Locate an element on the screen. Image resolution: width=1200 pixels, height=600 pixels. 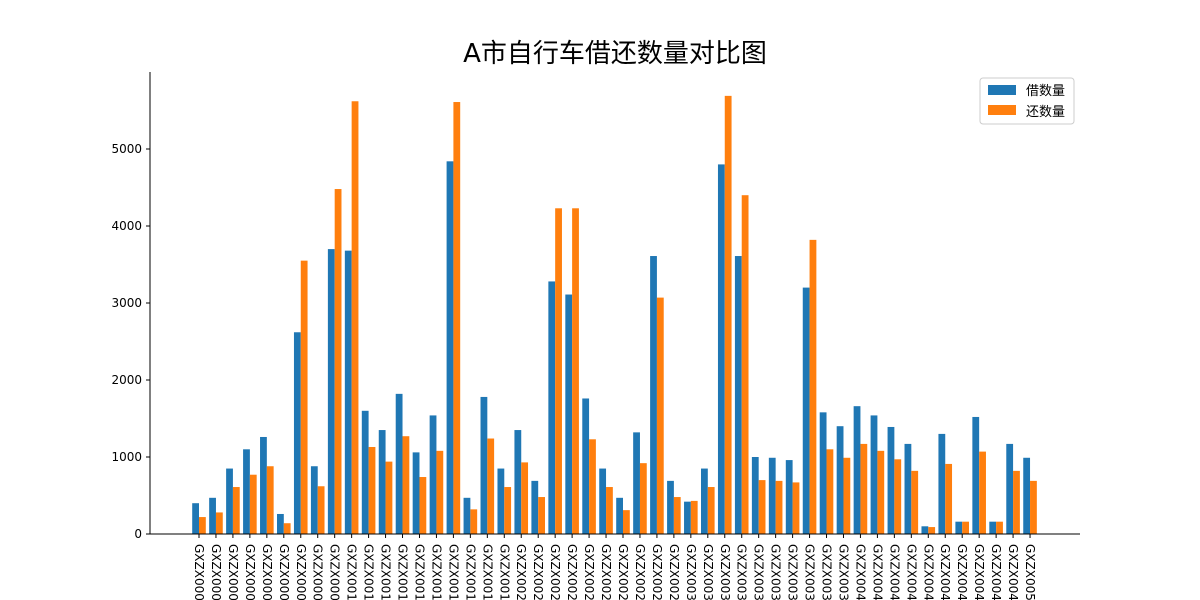
bar-borrow-GXZX0019 is located at coordinates (501, 501).